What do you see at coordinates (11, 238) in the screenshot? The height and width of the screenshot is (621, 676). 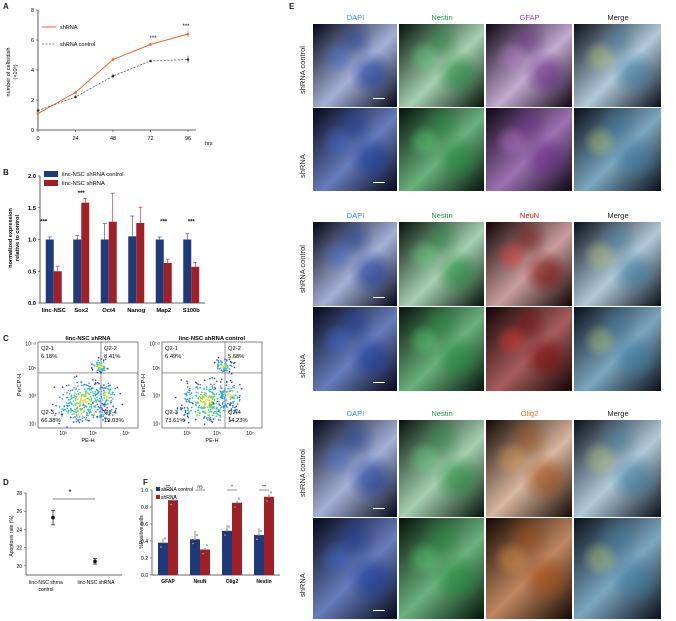 I see `panel-b-ylabel-1: normalized expression` at bounding box center [11, 238].